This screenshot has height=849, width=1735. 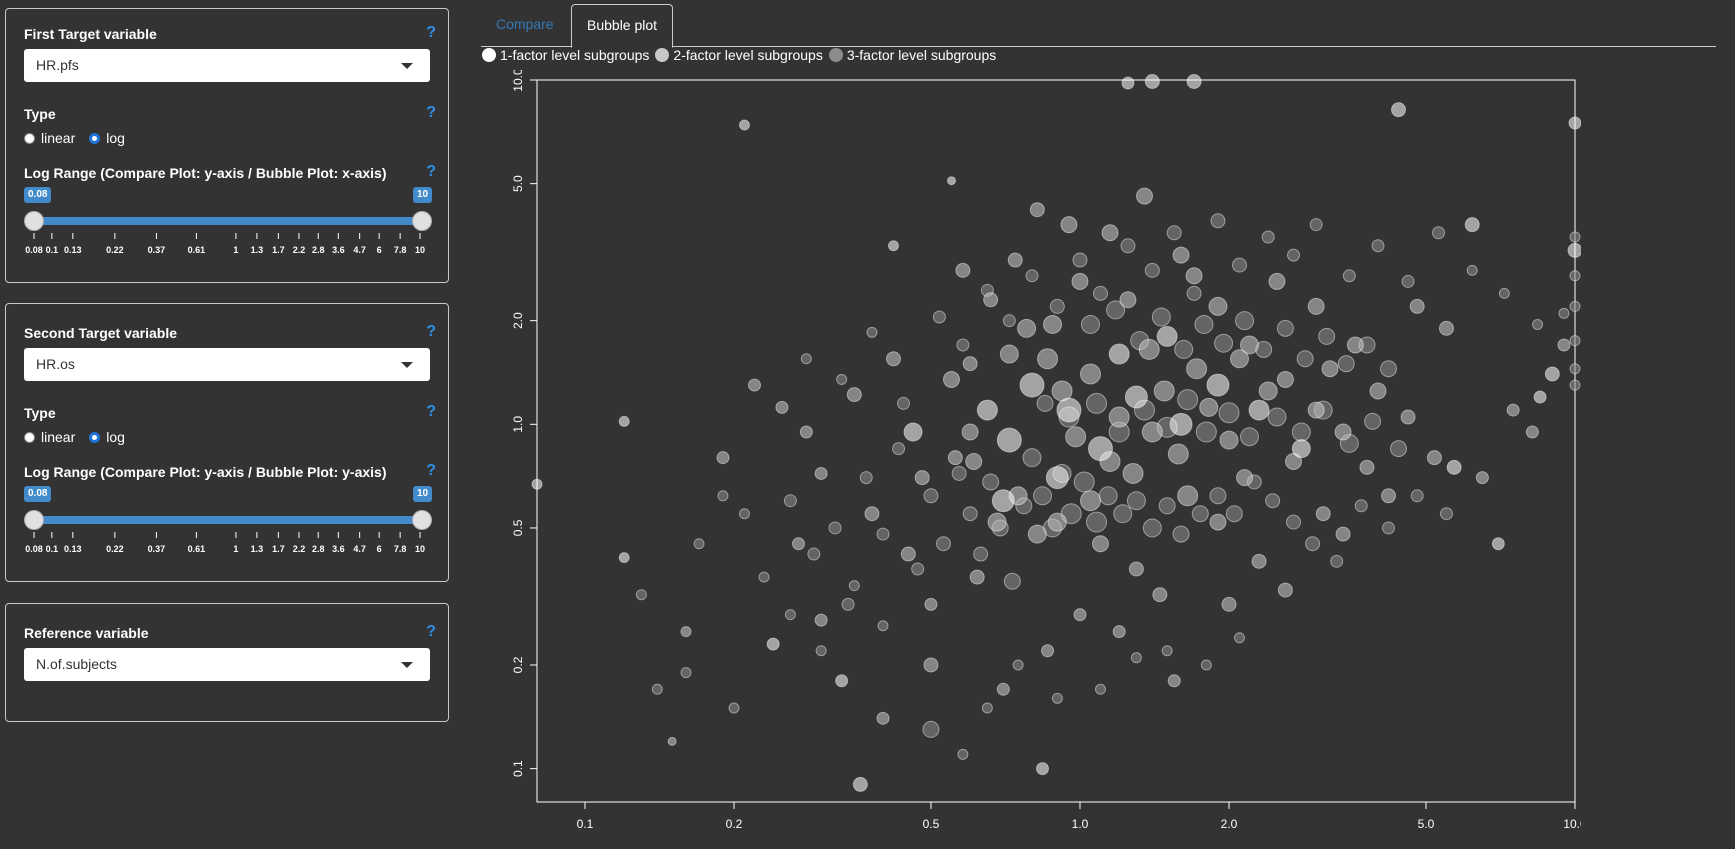 What do you see at coordinates (299, 549) in the screenshot?
I see `slider-tick-label: 2.2` at bounding box center [299, 549].